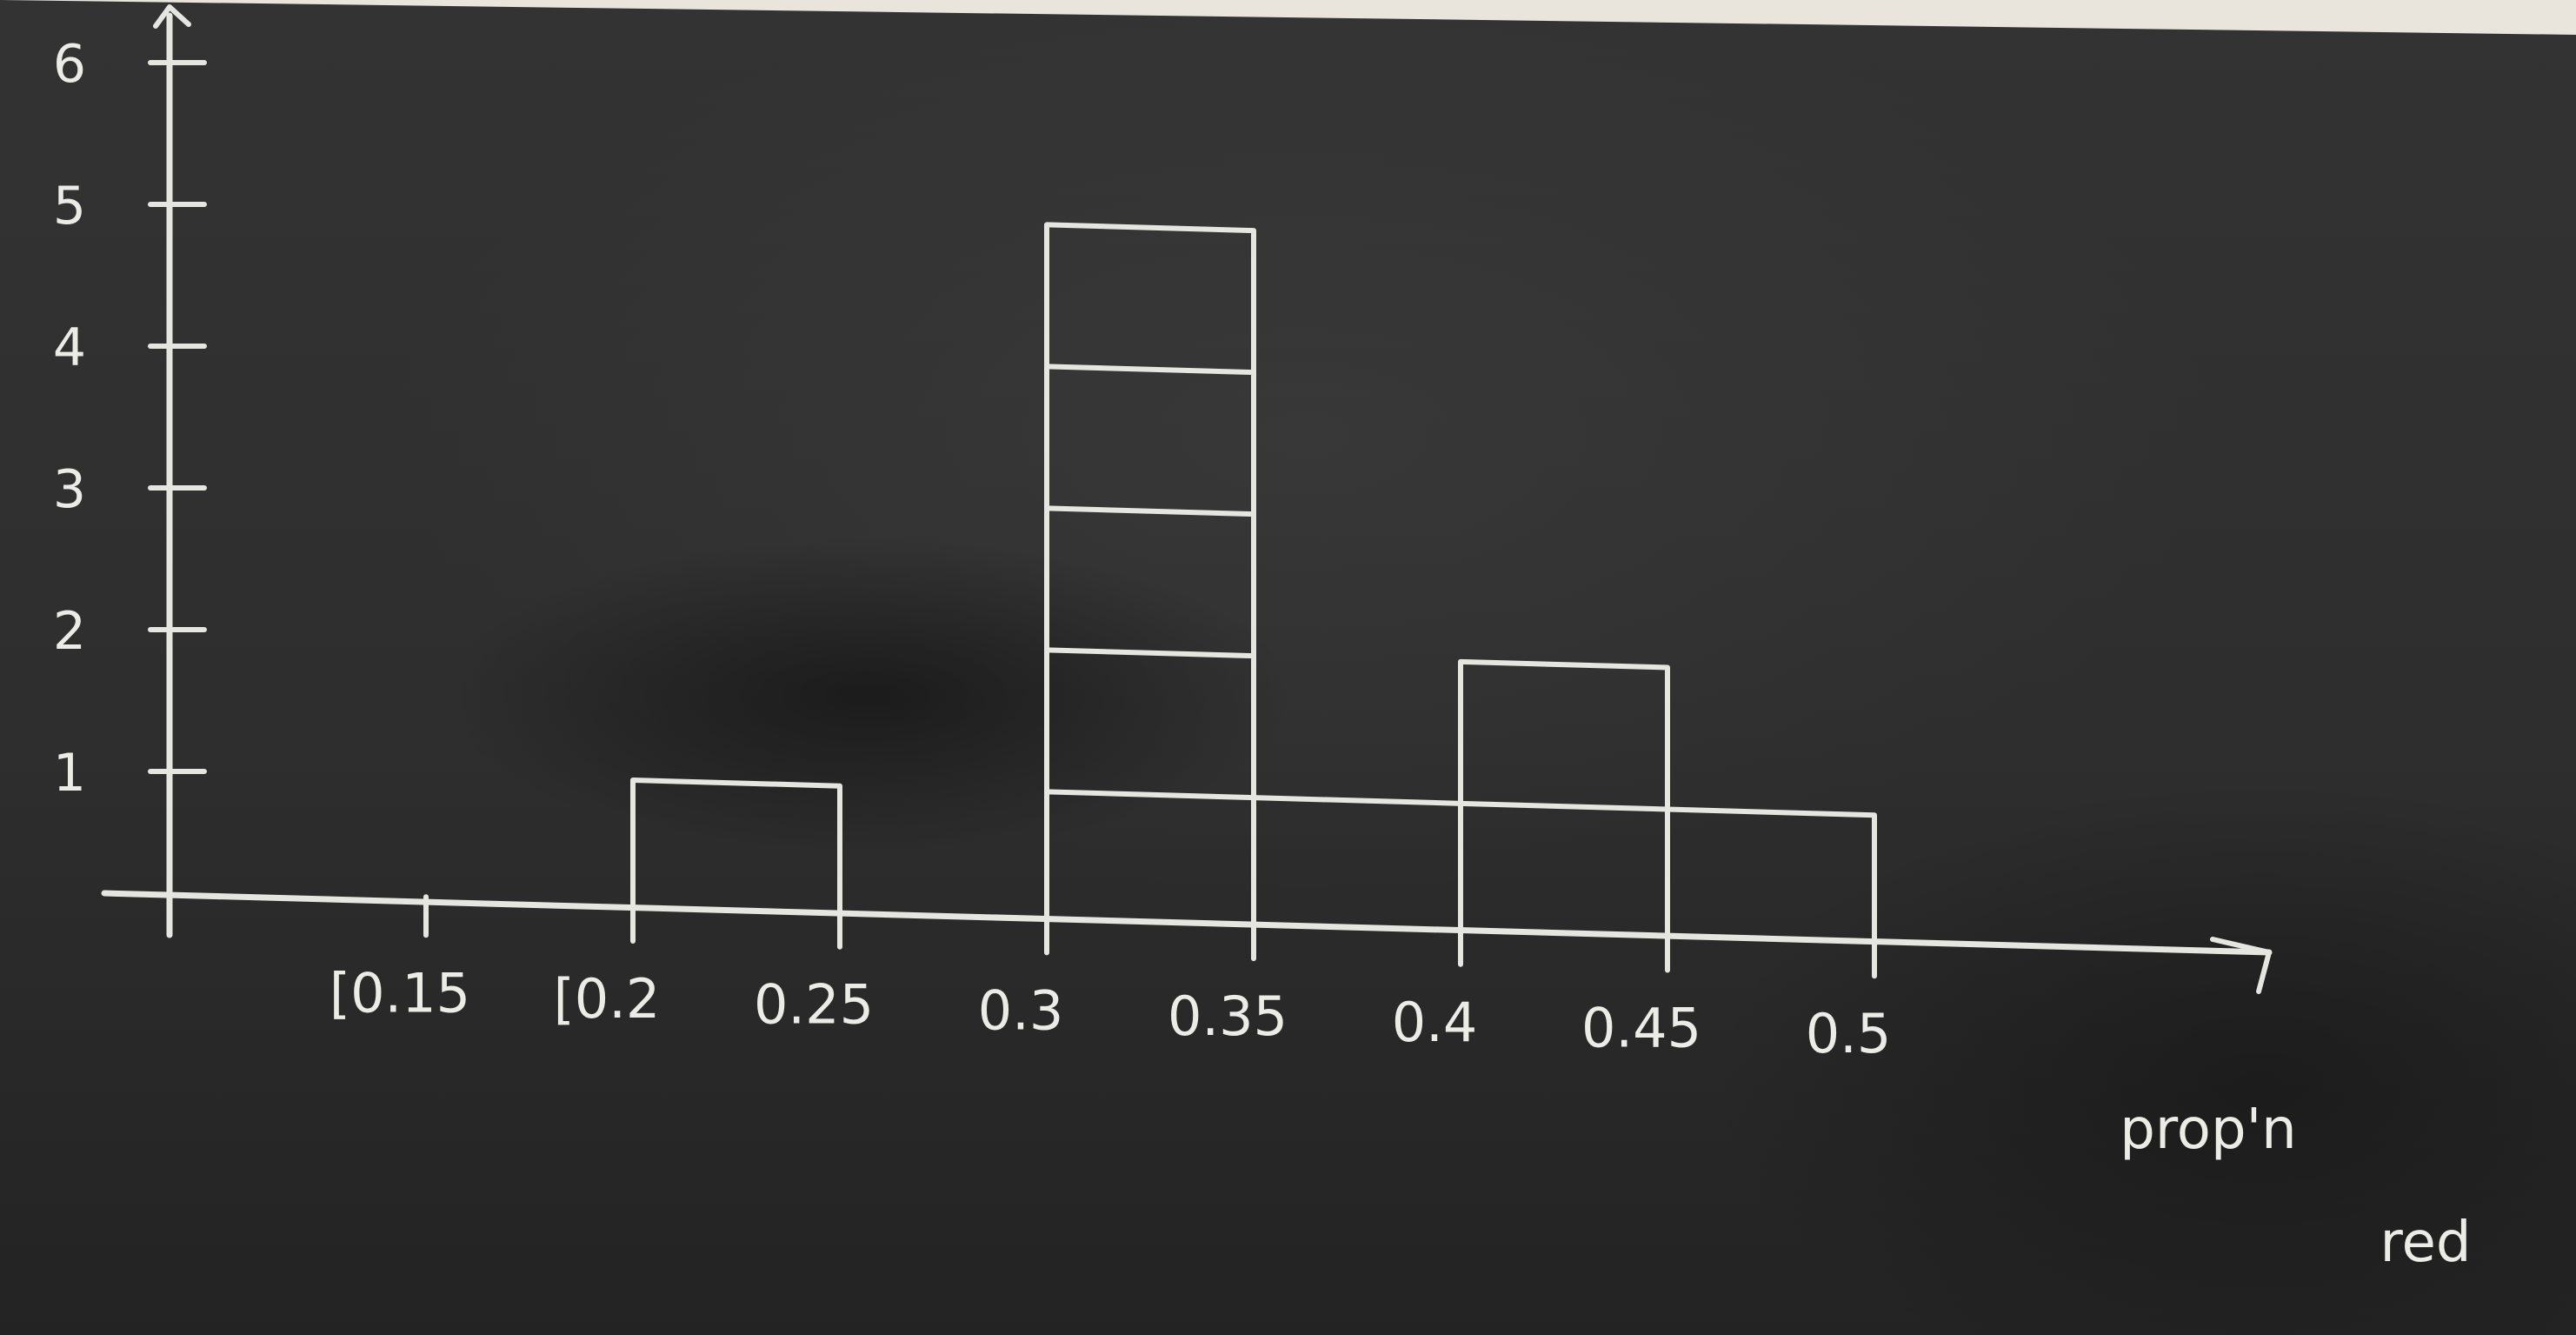 Image resolution: width=2576 pixels, height=1335 pixels. What do you see at coordinates (172, 16) in the screenshot?
I see `y-axis-arrowhead` at bounding box center [172, 16].